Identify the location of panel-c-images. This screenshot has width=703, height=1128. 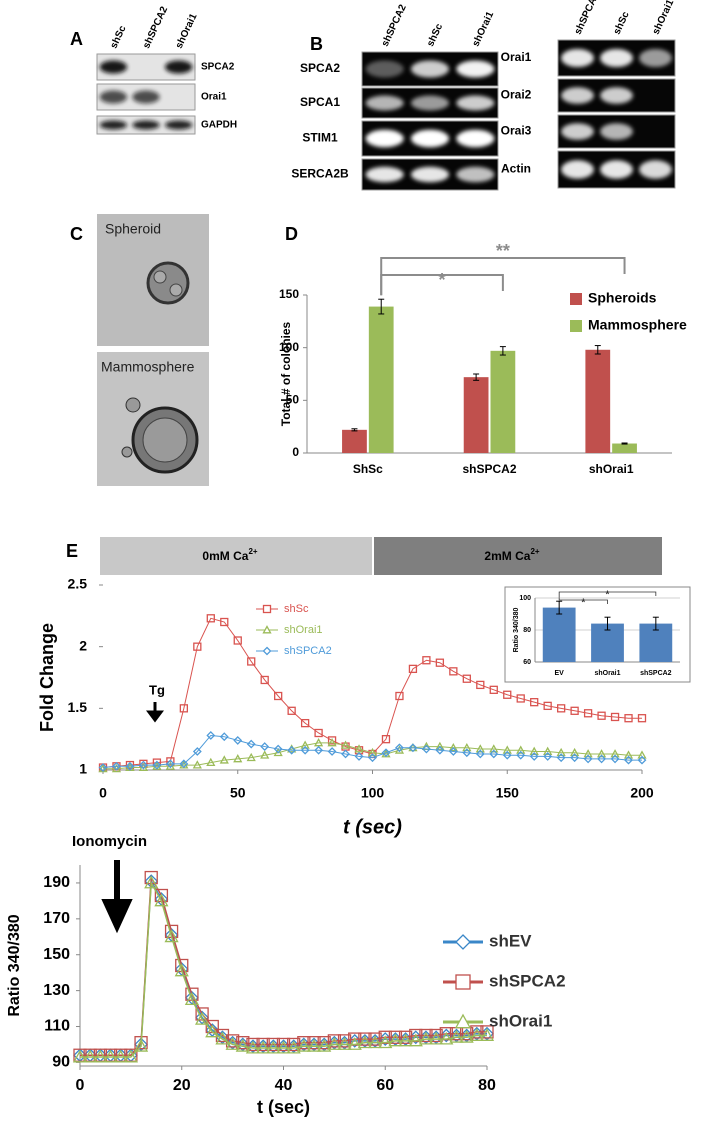
(153, 350).